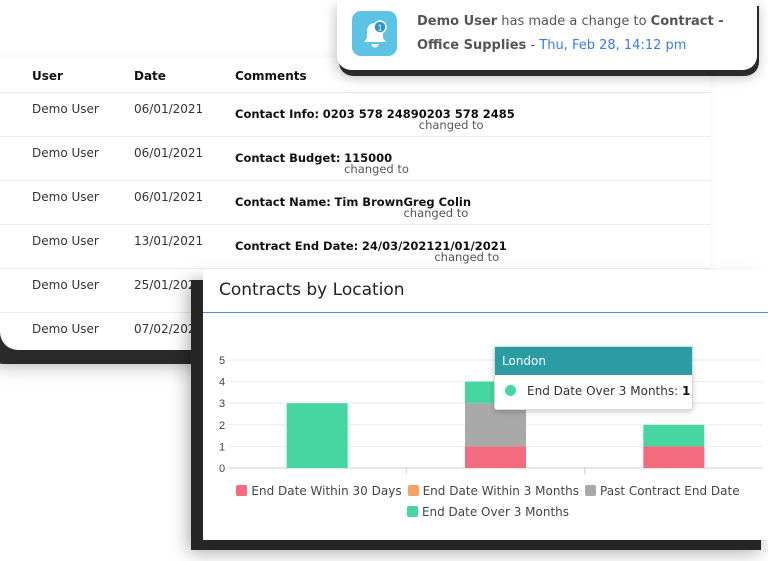 The image size is (768, 561). What do you see at coordinates (222, 383) in the screenshot?
I see `y-tick-label: 4` at bounding box center [222, 383].